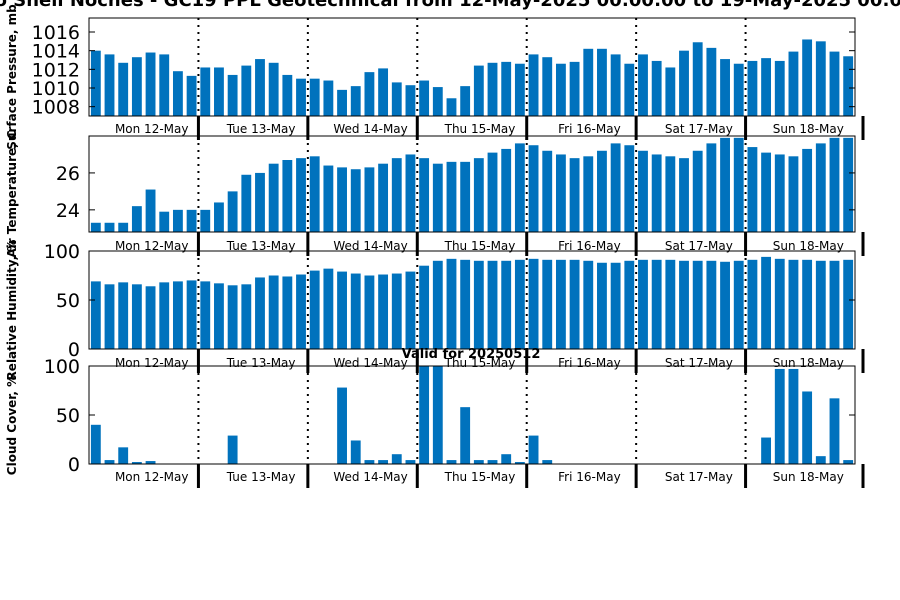 The image size is (900, 600). What do you see at coordinates (62, 252) in the screenshot?
I see `y-tick-label: 100` at bounding box center [62, 252].